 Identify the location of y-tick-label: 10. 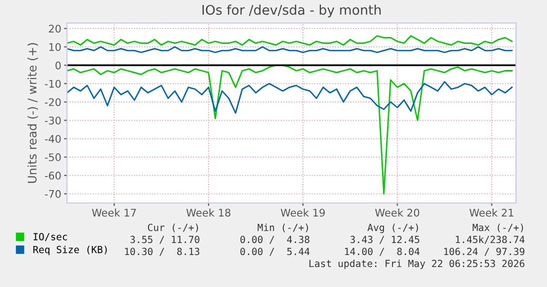
(55, 47).